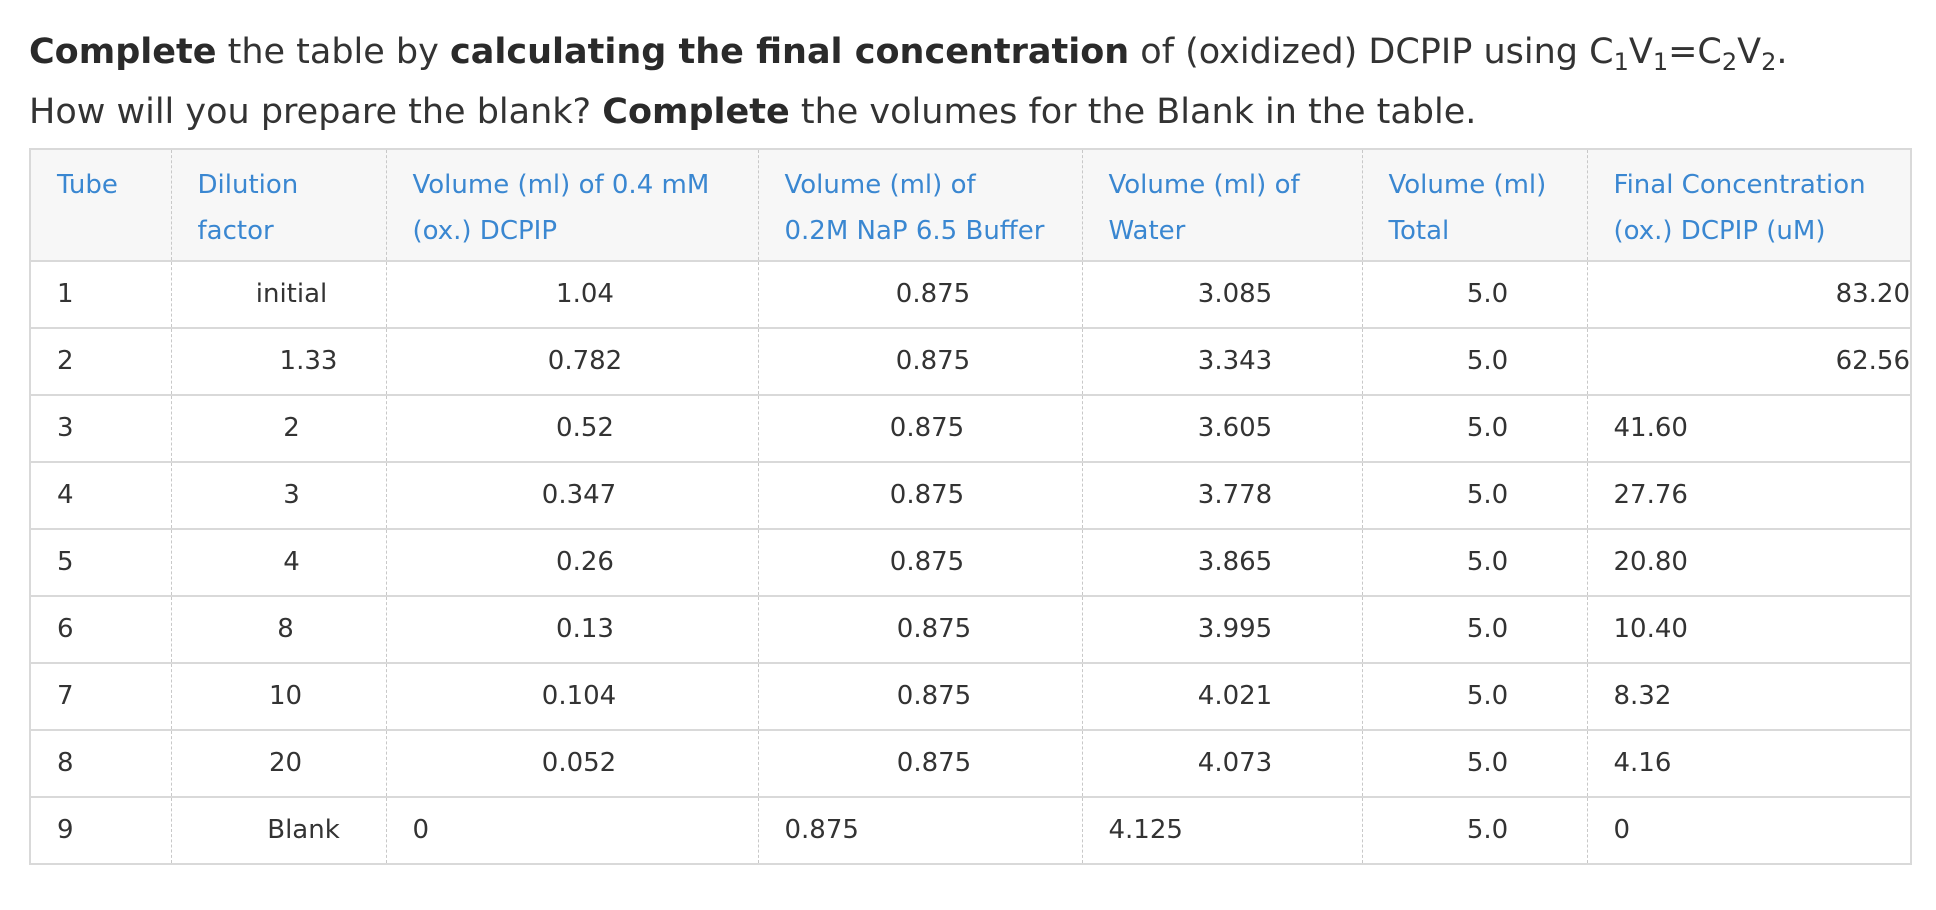  Describe the element at coordinates (1749, 294) in the screenshot. I see `cell-final-concentration: 83.20` at that location.